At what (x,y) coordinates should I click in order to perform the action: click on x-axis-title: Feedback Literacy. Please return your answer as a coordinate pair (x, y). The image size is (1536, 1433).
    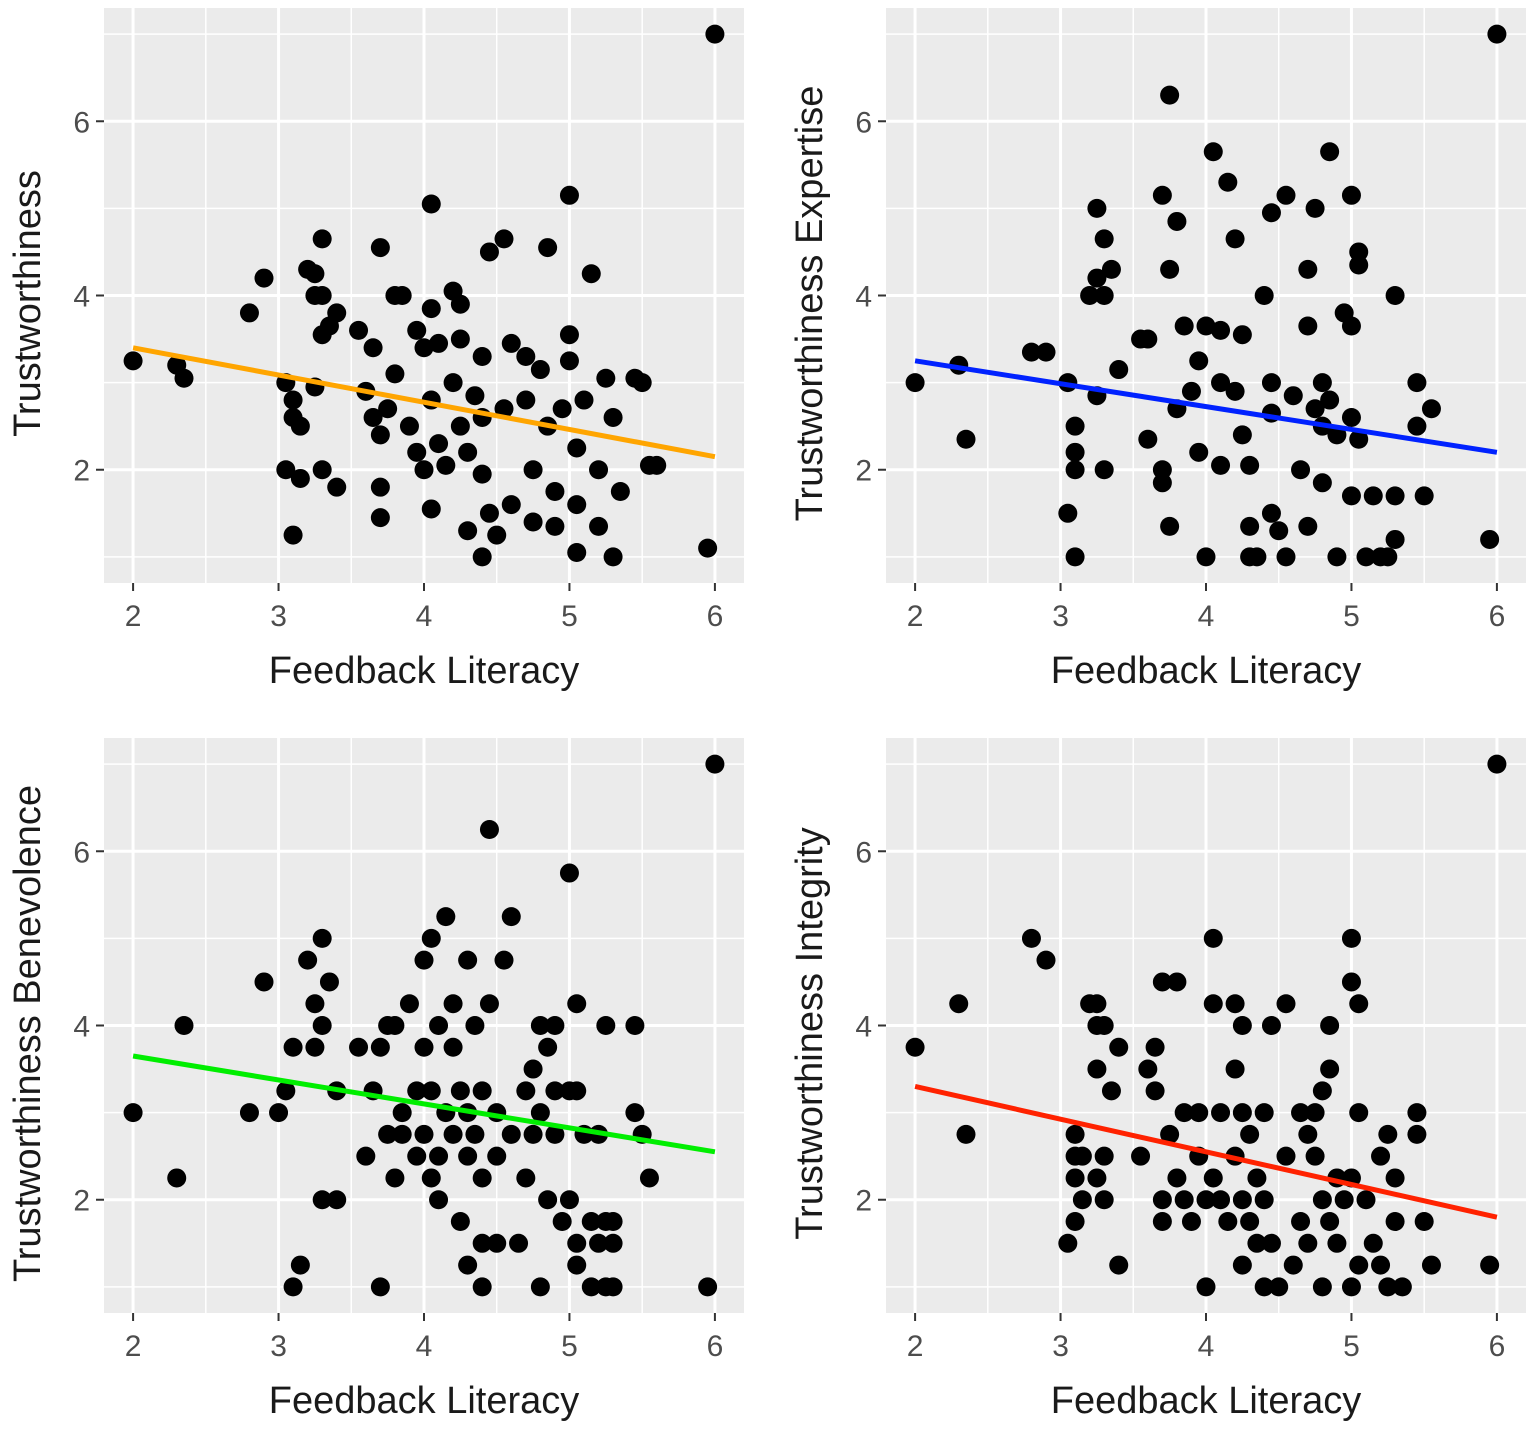
    Looking at the image, I should click on (1206, 671).